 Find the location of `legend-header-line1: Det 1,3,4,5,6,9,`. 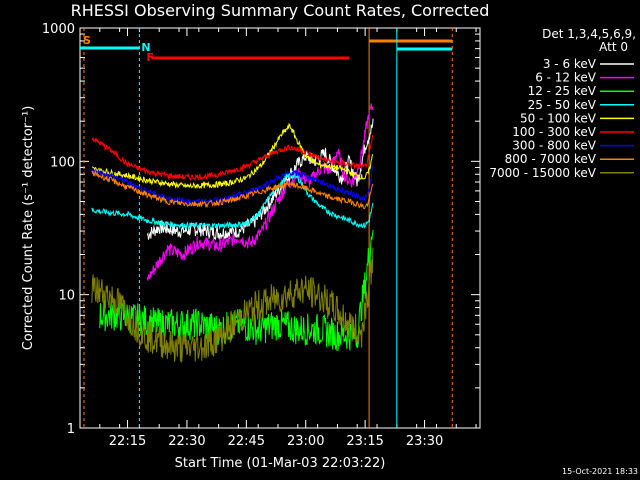

legend-header-line1: Det 1,3,4,5,6,9, is located at coordinates (589, 34).